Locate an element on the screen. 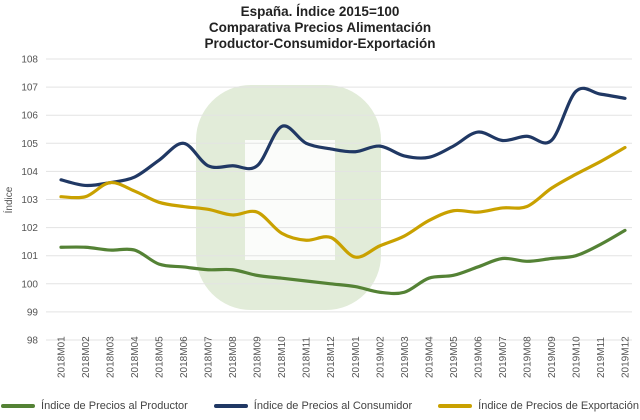 This screenshot has height=420, width=640. chart-title-line-2: Comparativa Precios Alimentación is located at coordinates (320, 27).